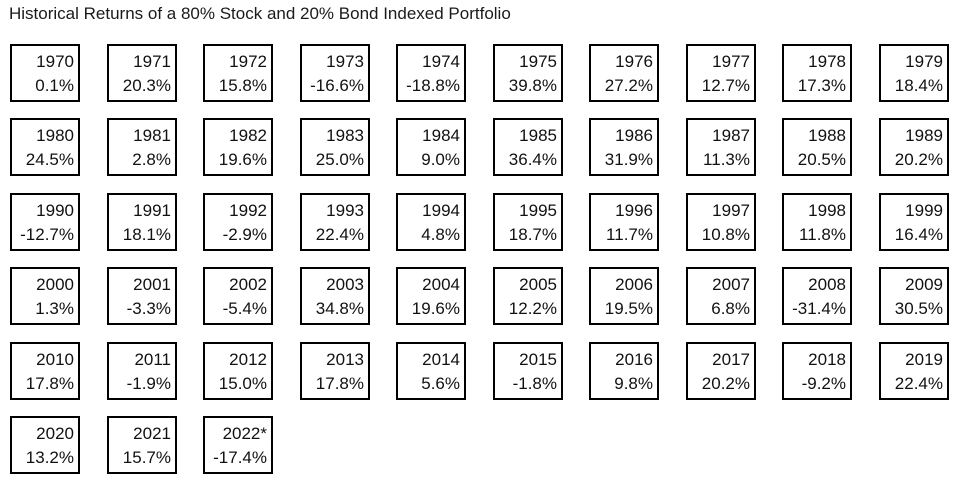  Describe the element at coordinates (924, 135) in the screenshot. I see `year-label: 1989` at that location.